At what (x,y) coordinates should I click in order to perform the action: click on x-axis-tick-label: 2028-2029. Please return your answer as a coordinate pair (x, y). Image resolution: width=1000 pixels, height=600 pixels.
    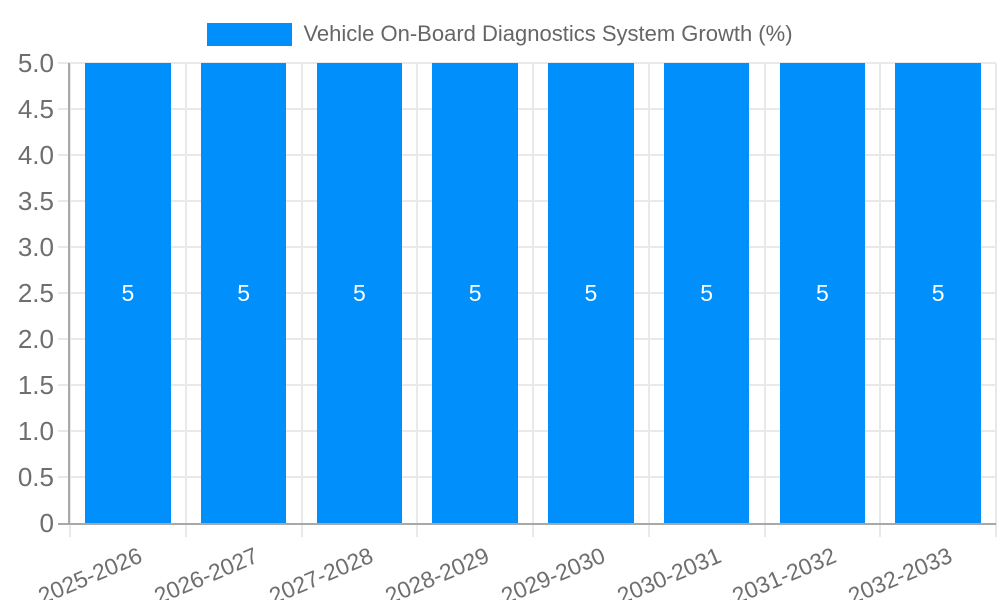
    Looking at the image, I should click on (437, 571).